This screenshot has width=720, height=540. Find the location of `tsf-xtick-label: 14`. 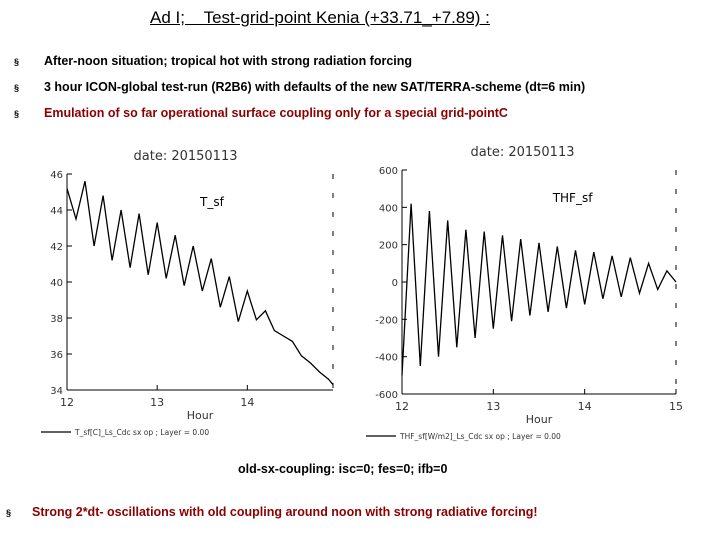

tsf-xtick-label: 14 is located at coordinates (247, 402).